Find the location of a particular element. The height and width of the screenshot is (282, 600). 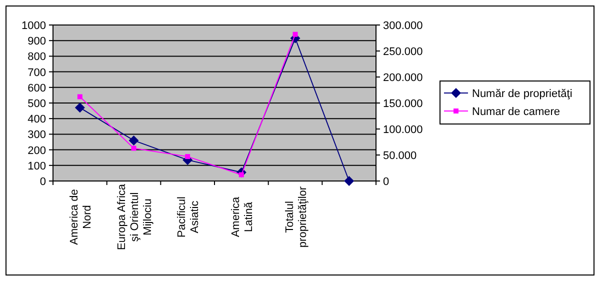

y2-tick-label: 250.000 is located at coordinates (403, 52).